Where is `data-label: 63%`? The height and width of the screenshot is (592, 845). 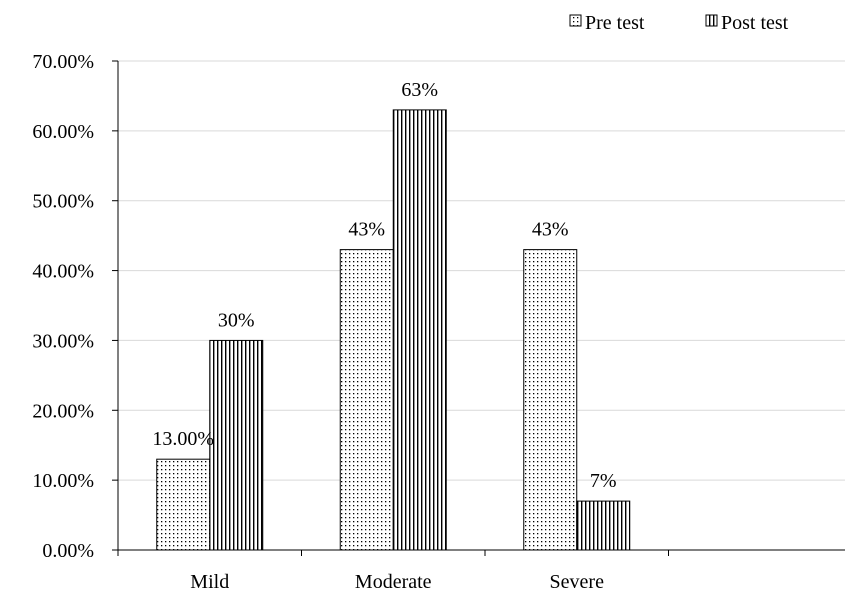
data-label: 63% is located at coordinates (419, 90).